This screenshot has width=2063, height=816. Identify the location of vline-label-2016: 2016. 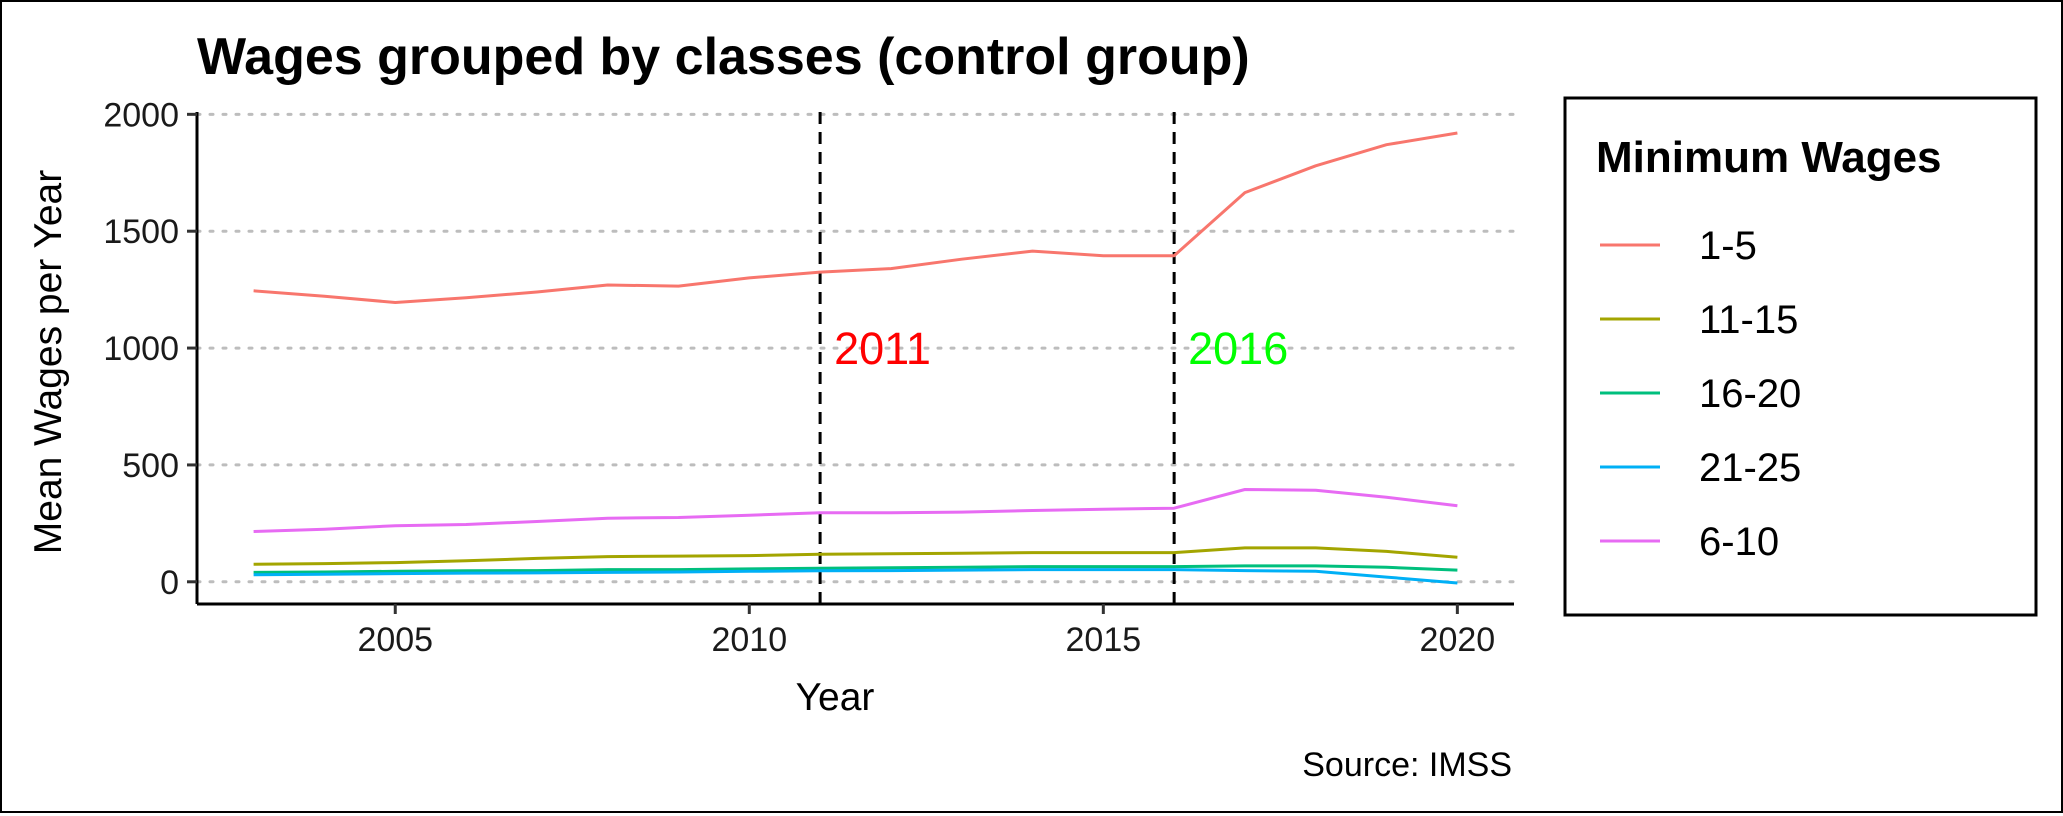
(1238, 348).